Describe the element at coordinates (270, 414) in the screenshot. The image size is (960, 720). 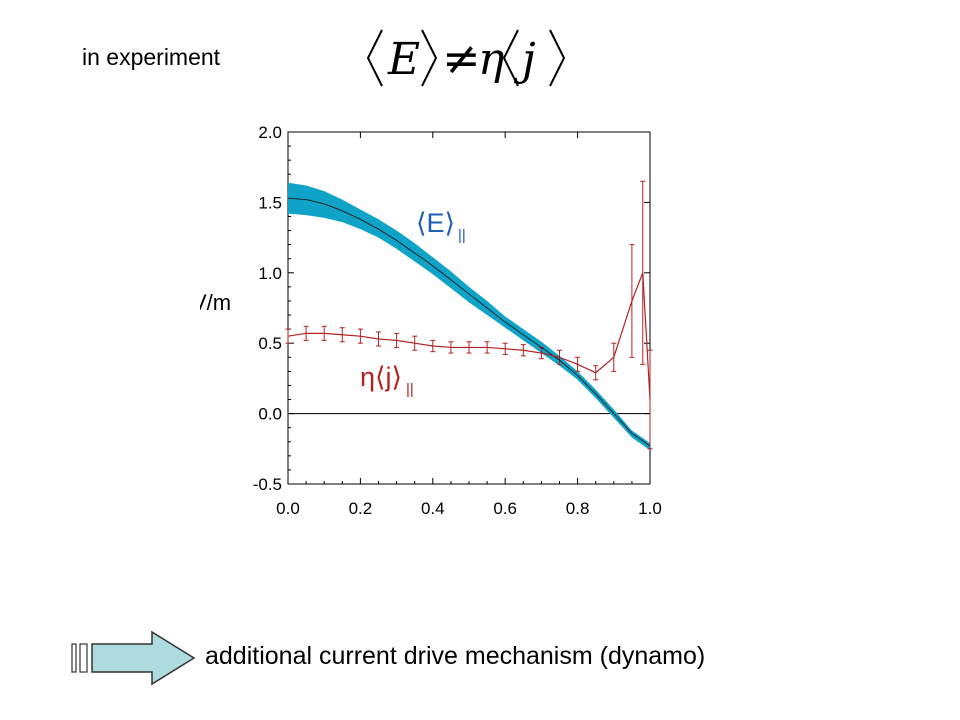
I see `y-tick-label: 0.0` at that location.